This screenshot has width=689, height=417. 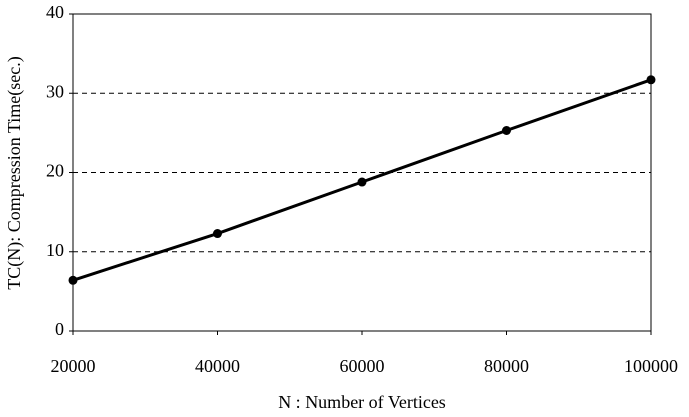 What do you see at coordinates (55, 171) in the screenshot?
I see `y-tick-label: 20` at bounding box center [55, 171].